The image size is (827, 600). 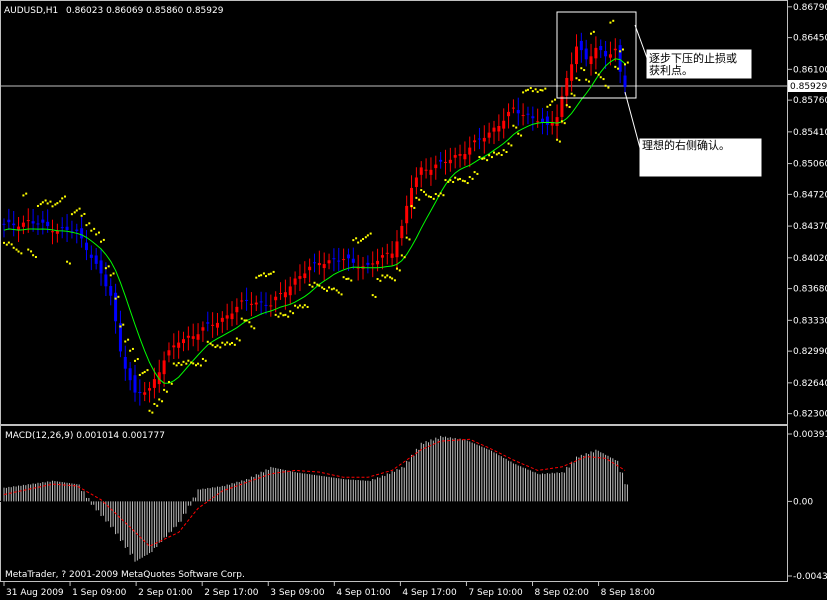 I want to click on annotation-note-2-text: 理想的右侧确认。, so click(x=686, y=145).